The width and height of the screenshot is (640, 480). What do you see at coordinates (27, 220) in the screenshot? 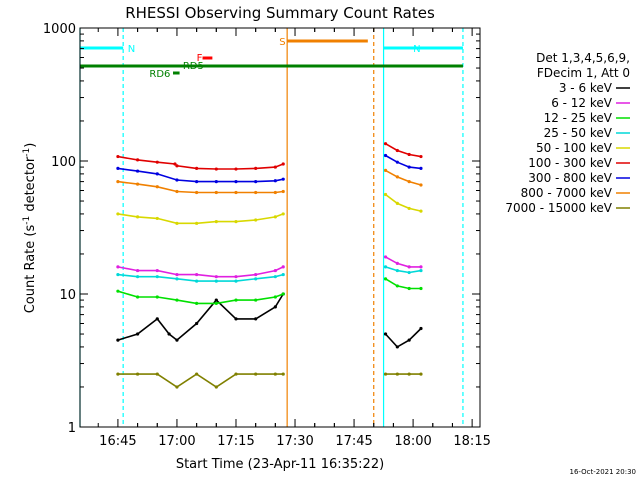
I see `y-axis-label-sup1: -1` at bounding box center [27, 220].